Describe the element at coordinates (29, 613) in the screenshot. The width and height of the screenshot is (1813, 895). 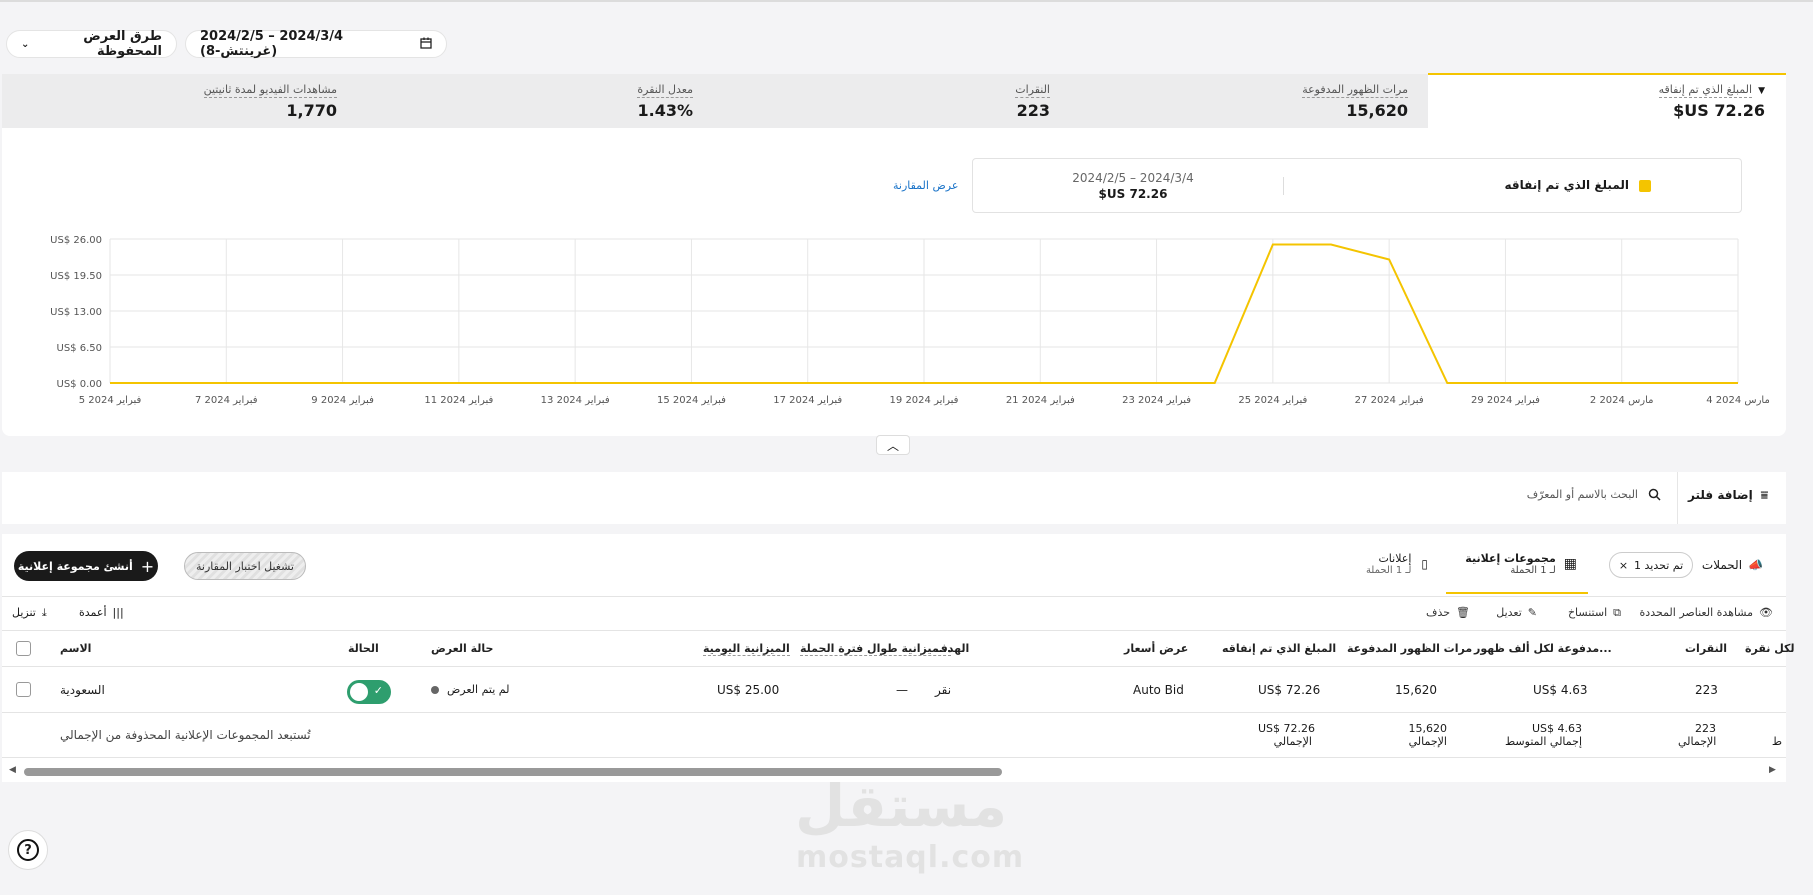
I see `download-action: ⤓ تنزيل` at that location.